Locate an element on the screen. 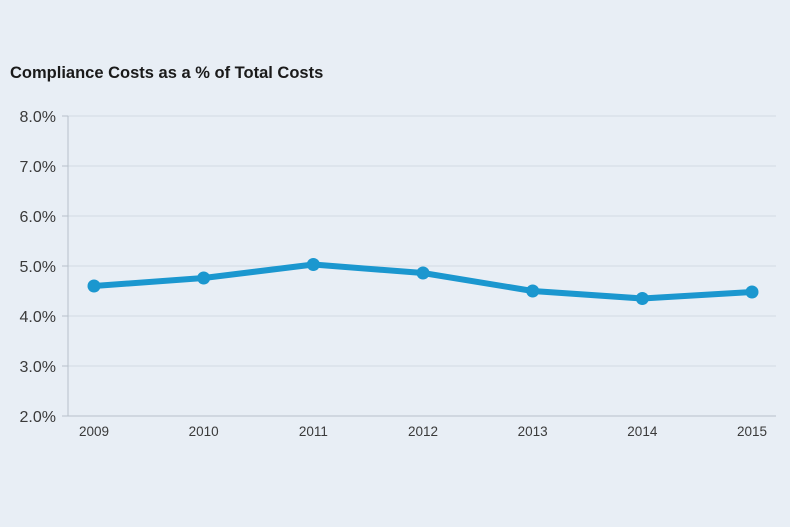  chart-title: Compliance Costs as a % of Total Costs is located at coordinates (167, 73).